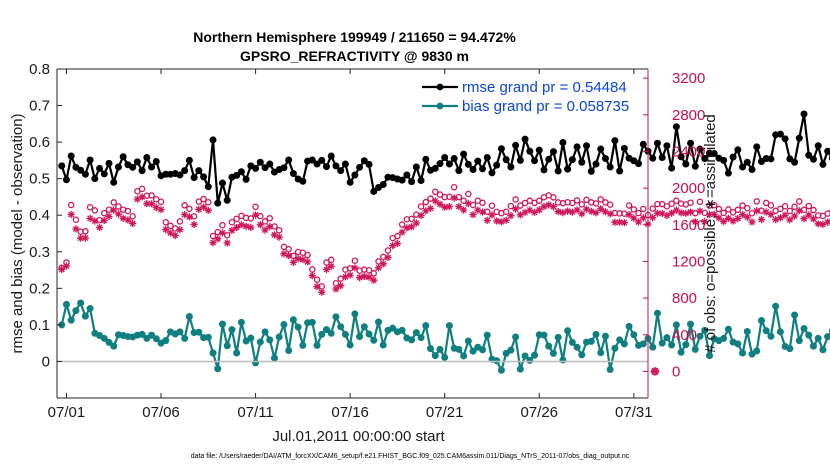 This screenshot has width=830, height=470. Describe the element at coordinates (440, 87) in the screenshot. I see `legend-marker-rmse` at that location.